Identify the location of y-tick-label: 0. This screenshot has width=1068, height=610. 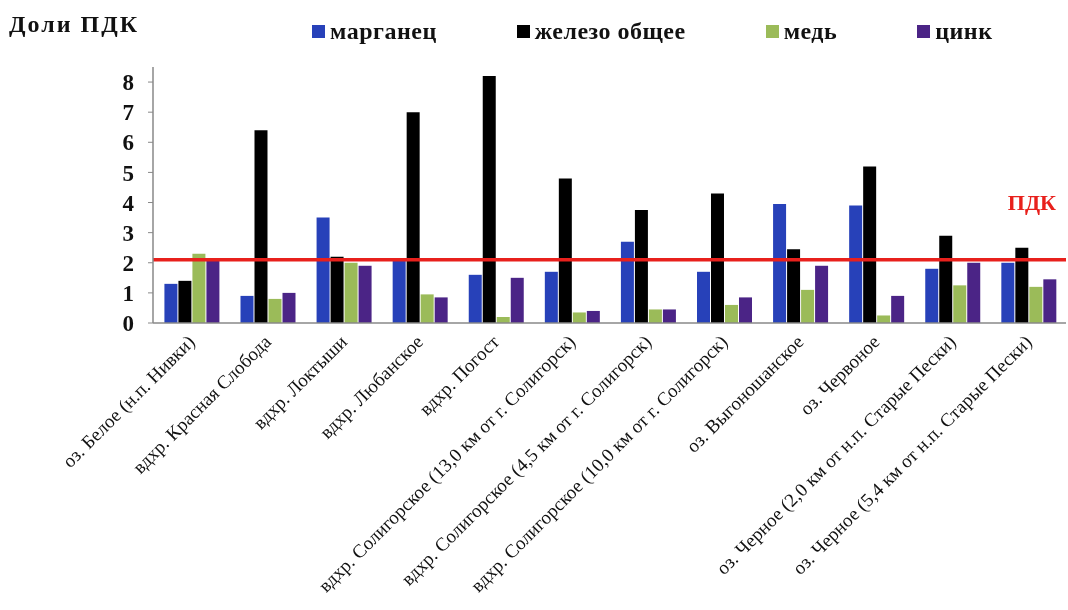
(128, 324).